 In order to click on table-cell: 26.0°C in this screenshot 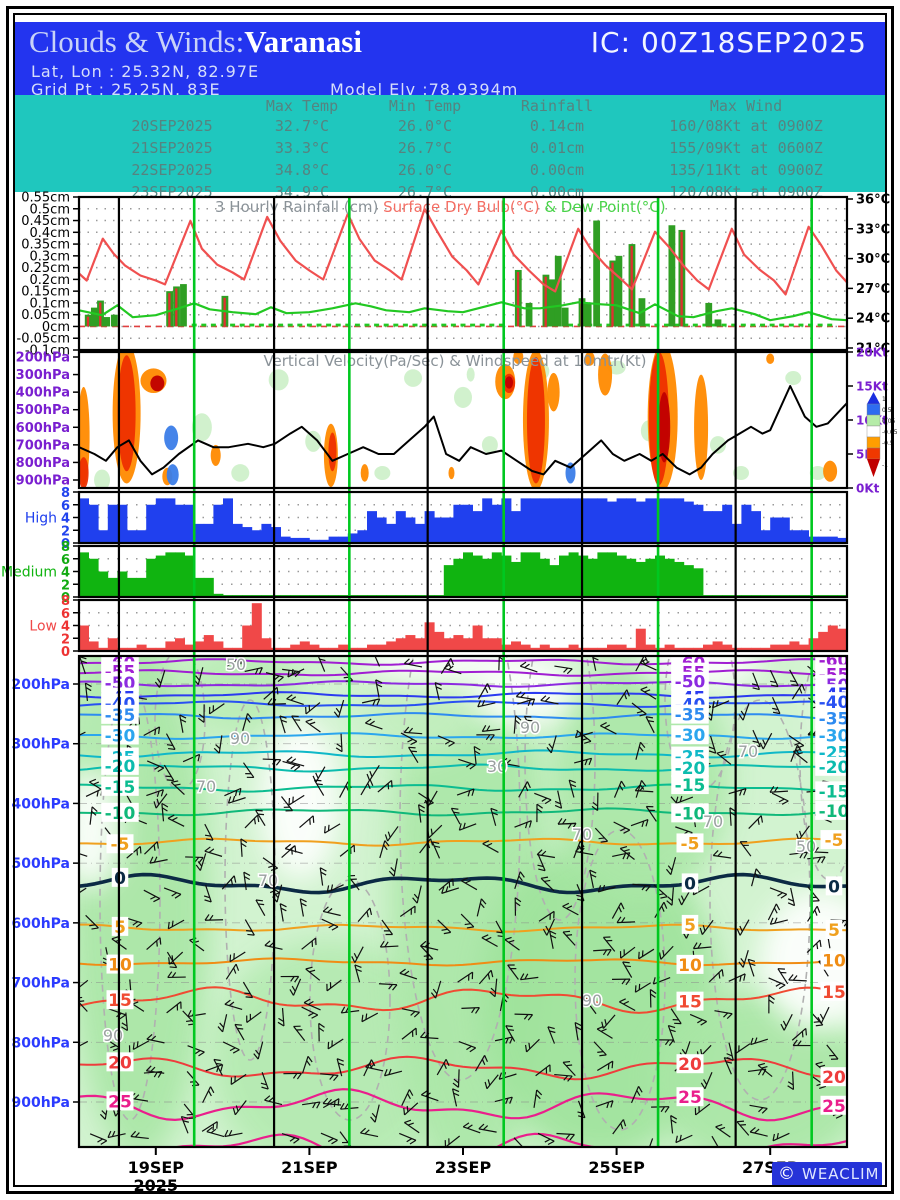, I will do `click(425, 170)`.